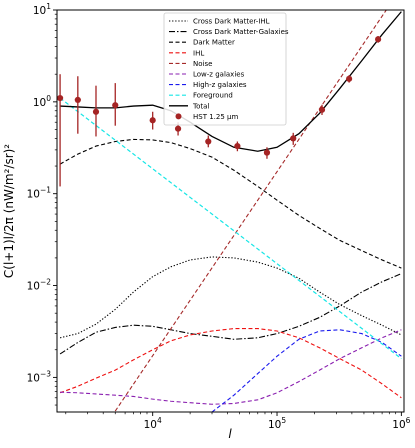 This screenshot has height=448, width=415. I want to click on y-tick-label: 10⁻², so click(39, 285).